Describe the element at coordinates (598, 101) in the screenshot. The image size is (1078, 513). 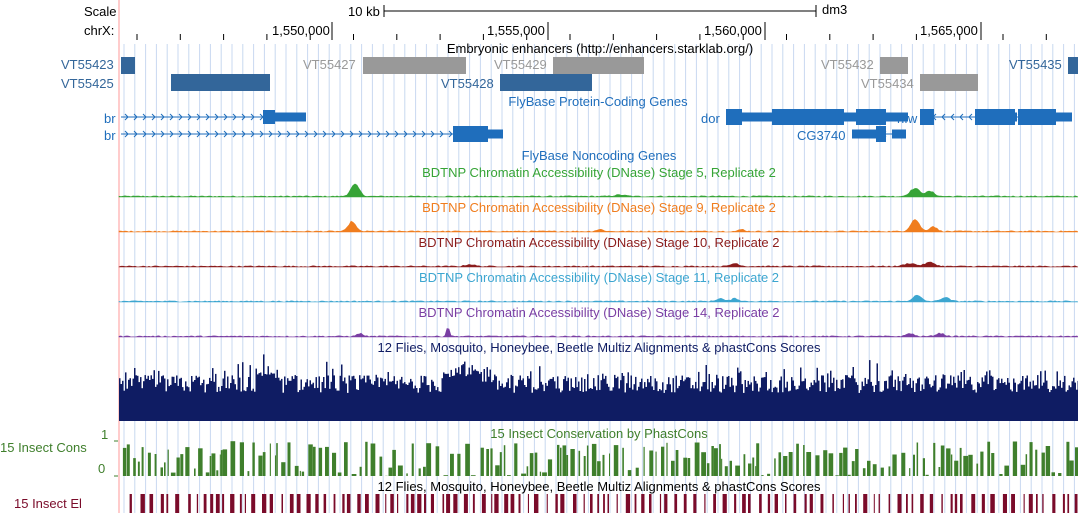
I see `genes-track-title: FlyBase Protein-Coding Genes` at that location.